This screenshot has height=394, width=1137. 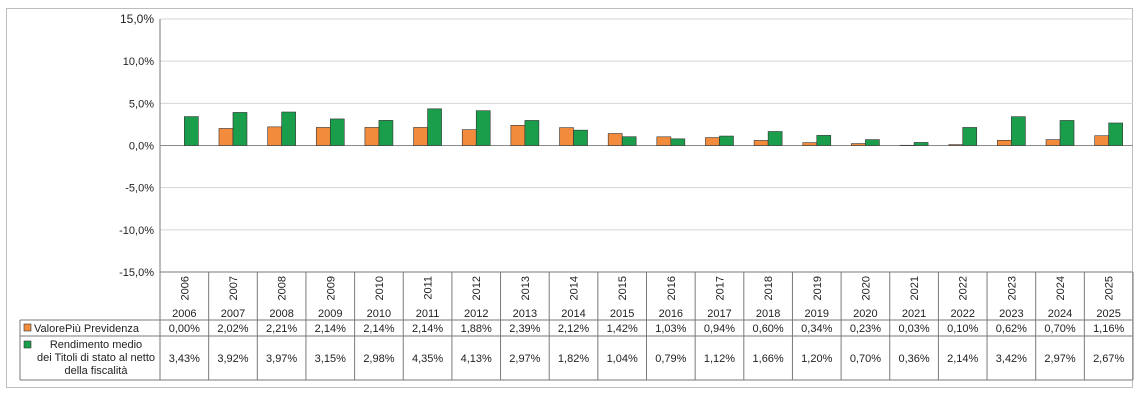 What do you see at coordinates (136, 273) in the screenshot?
I see `y-tick-label: -15,0%` at bounding box center [136, 273].